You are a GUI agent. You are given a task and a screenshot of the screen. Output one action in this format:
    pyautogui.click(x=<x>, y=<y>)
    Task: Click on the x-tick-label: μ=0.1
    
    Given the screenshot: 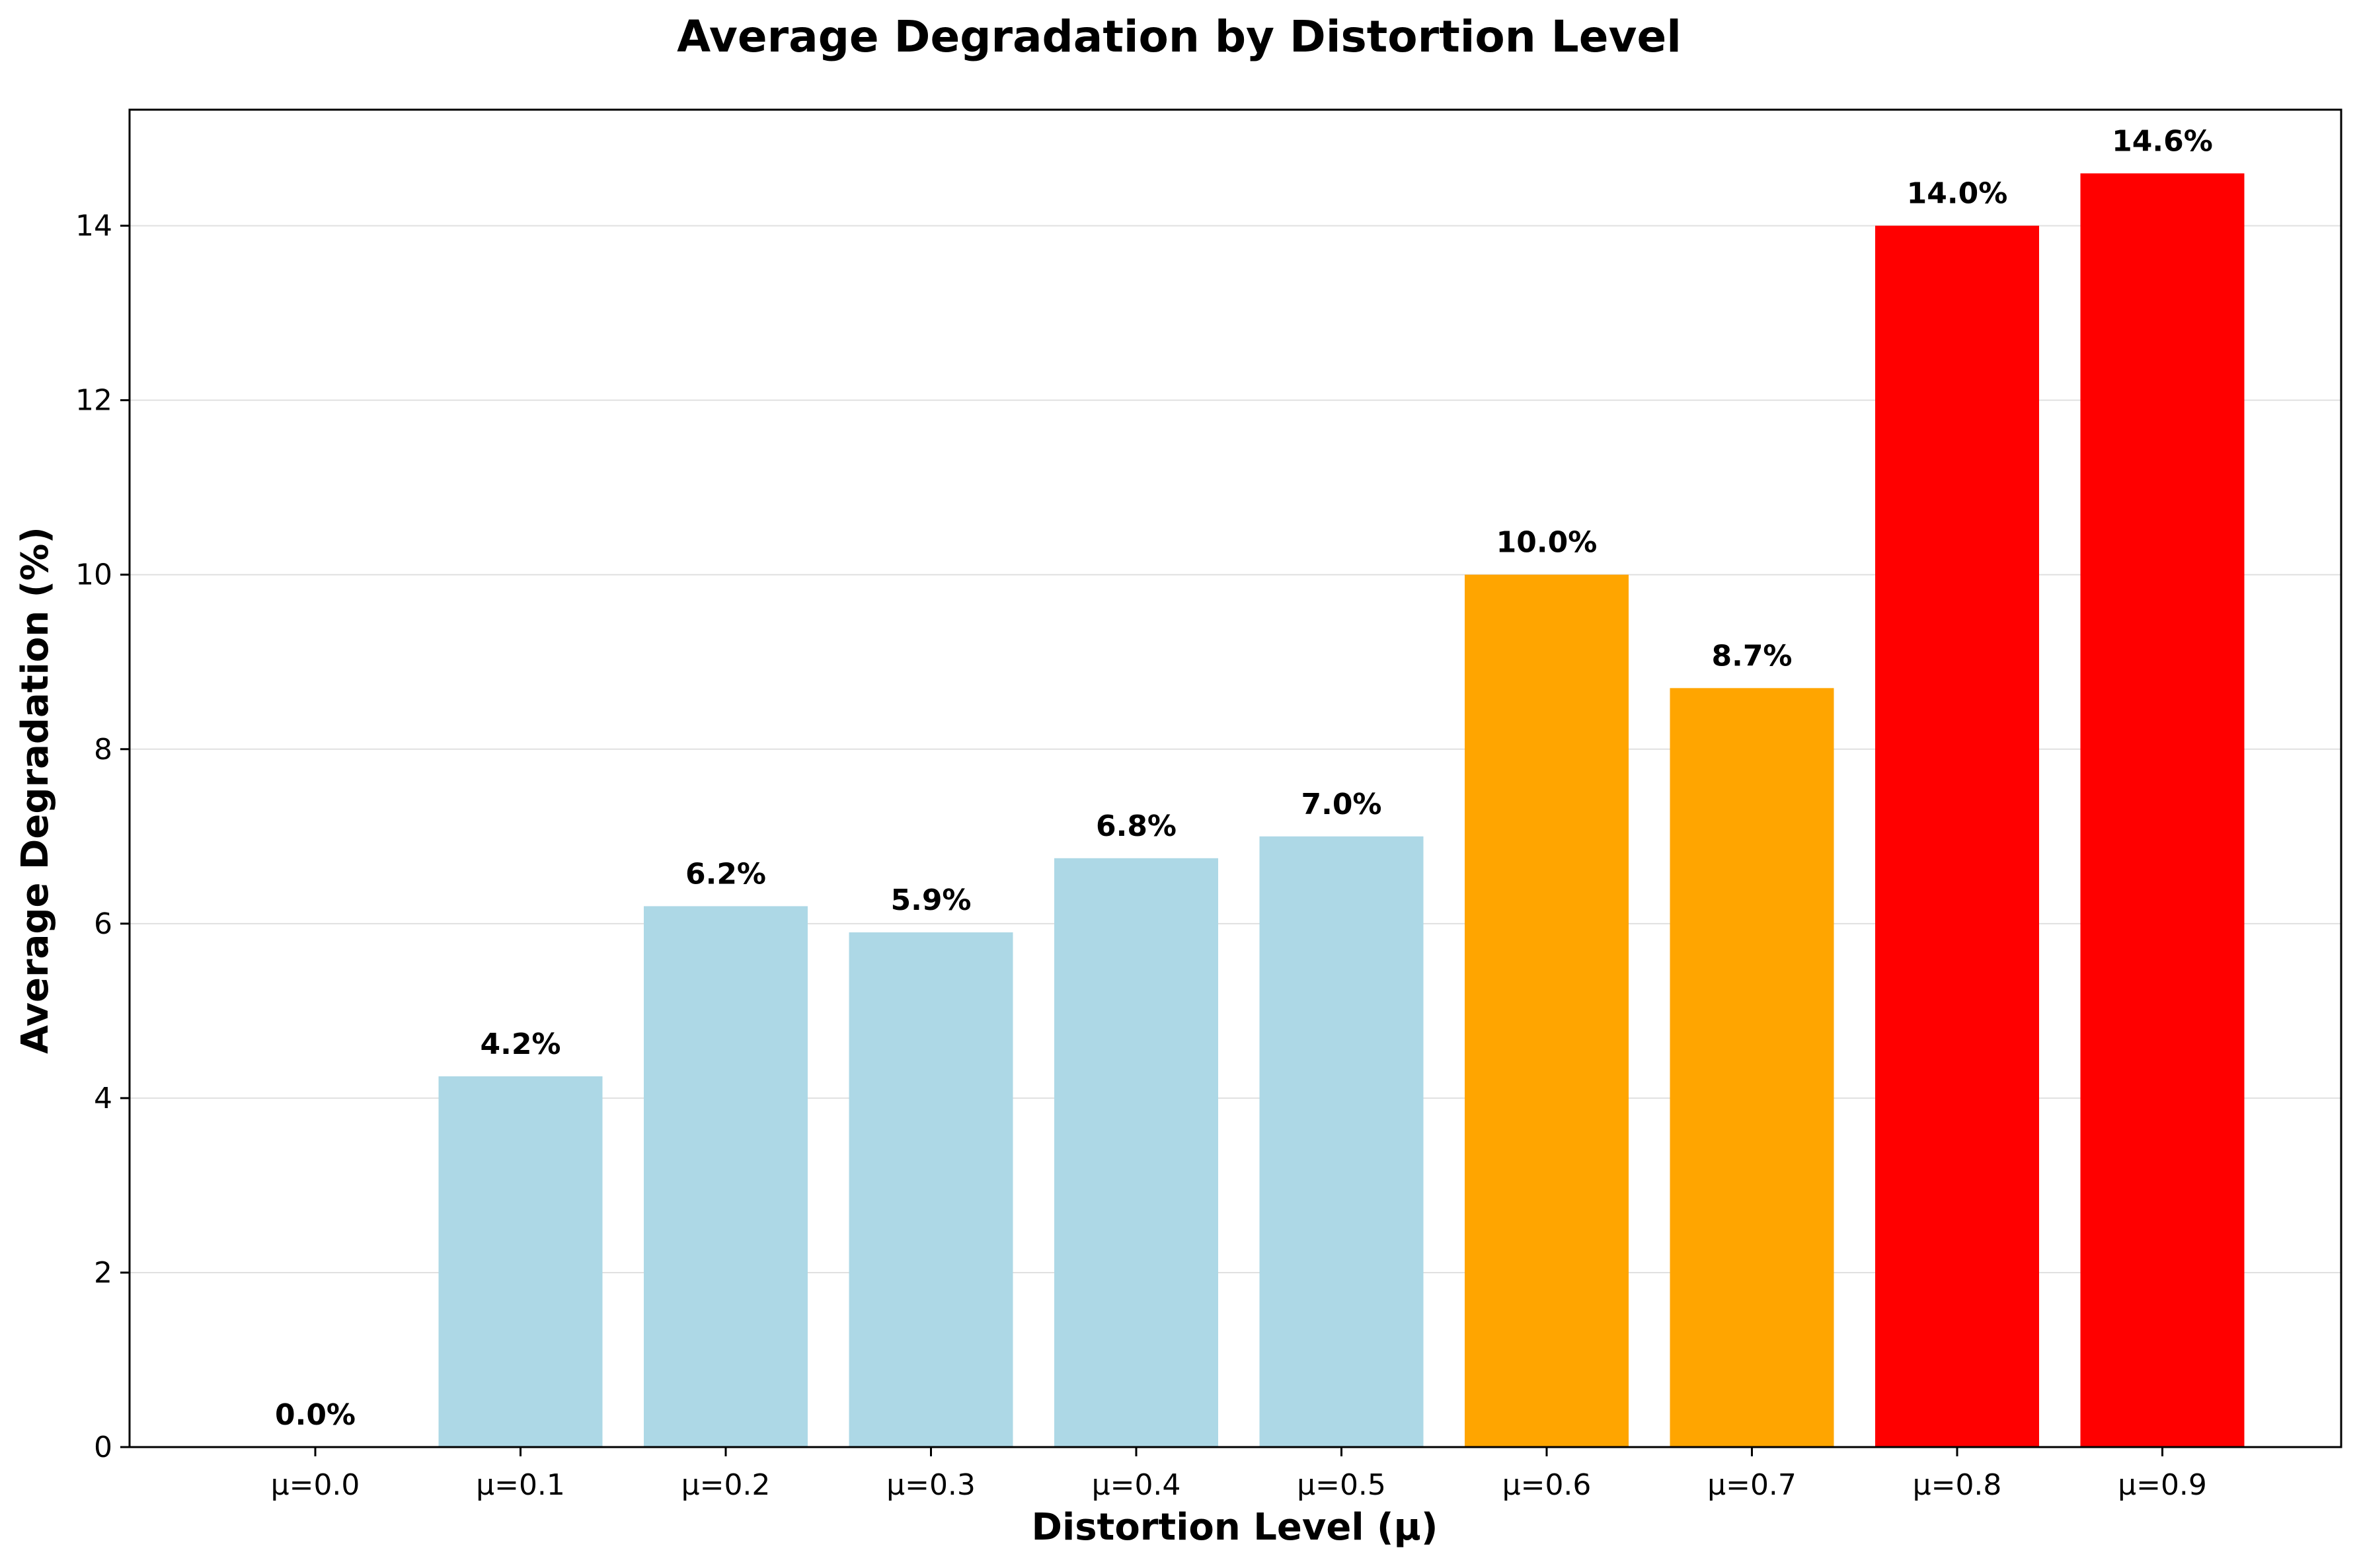 What is the action you would take?
    pyautogui.click(x=520, y=1485)
    